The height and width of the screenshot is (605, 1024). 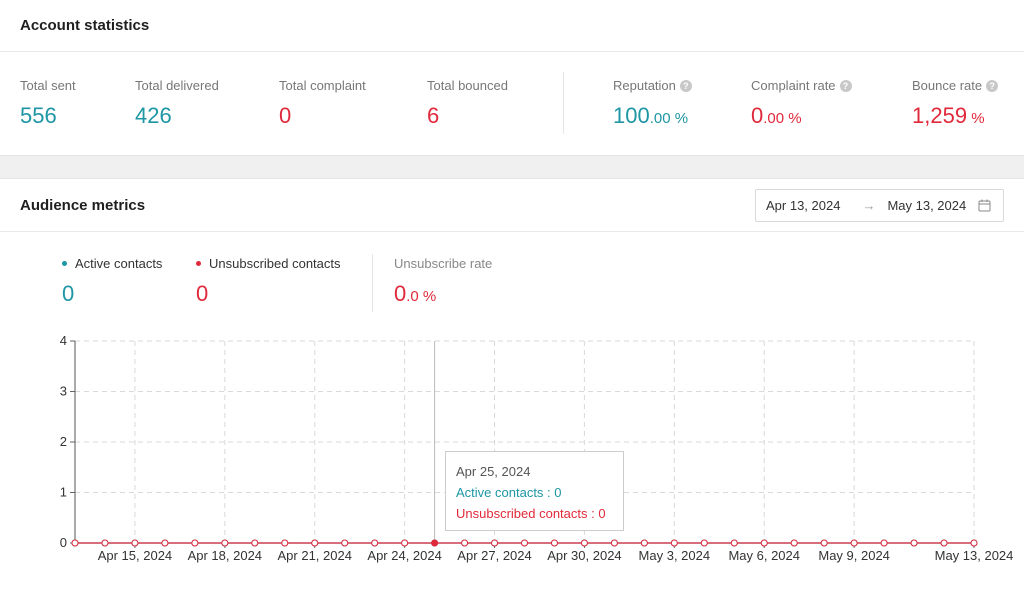 What do you see at coordinates (135, 555) in the screenshot?
I see `x-tick-label: Apr 15, 2024` at bounding box center [135, 555].